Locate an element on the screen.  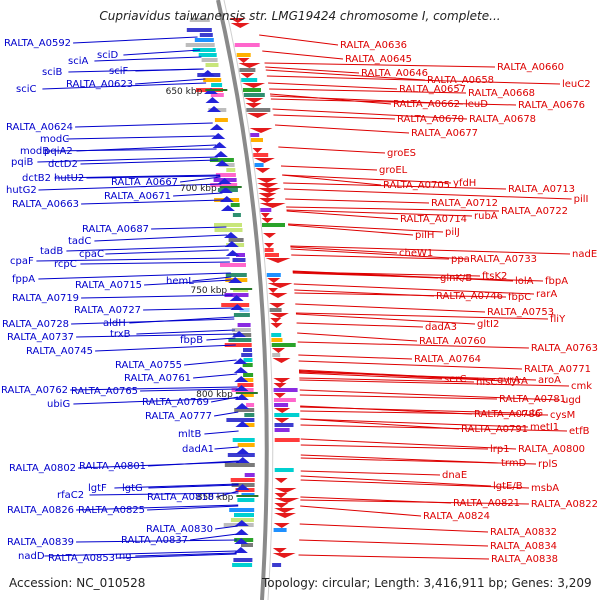
gene-label-dctb2: dctB2 is located at coordinates (36, 178).